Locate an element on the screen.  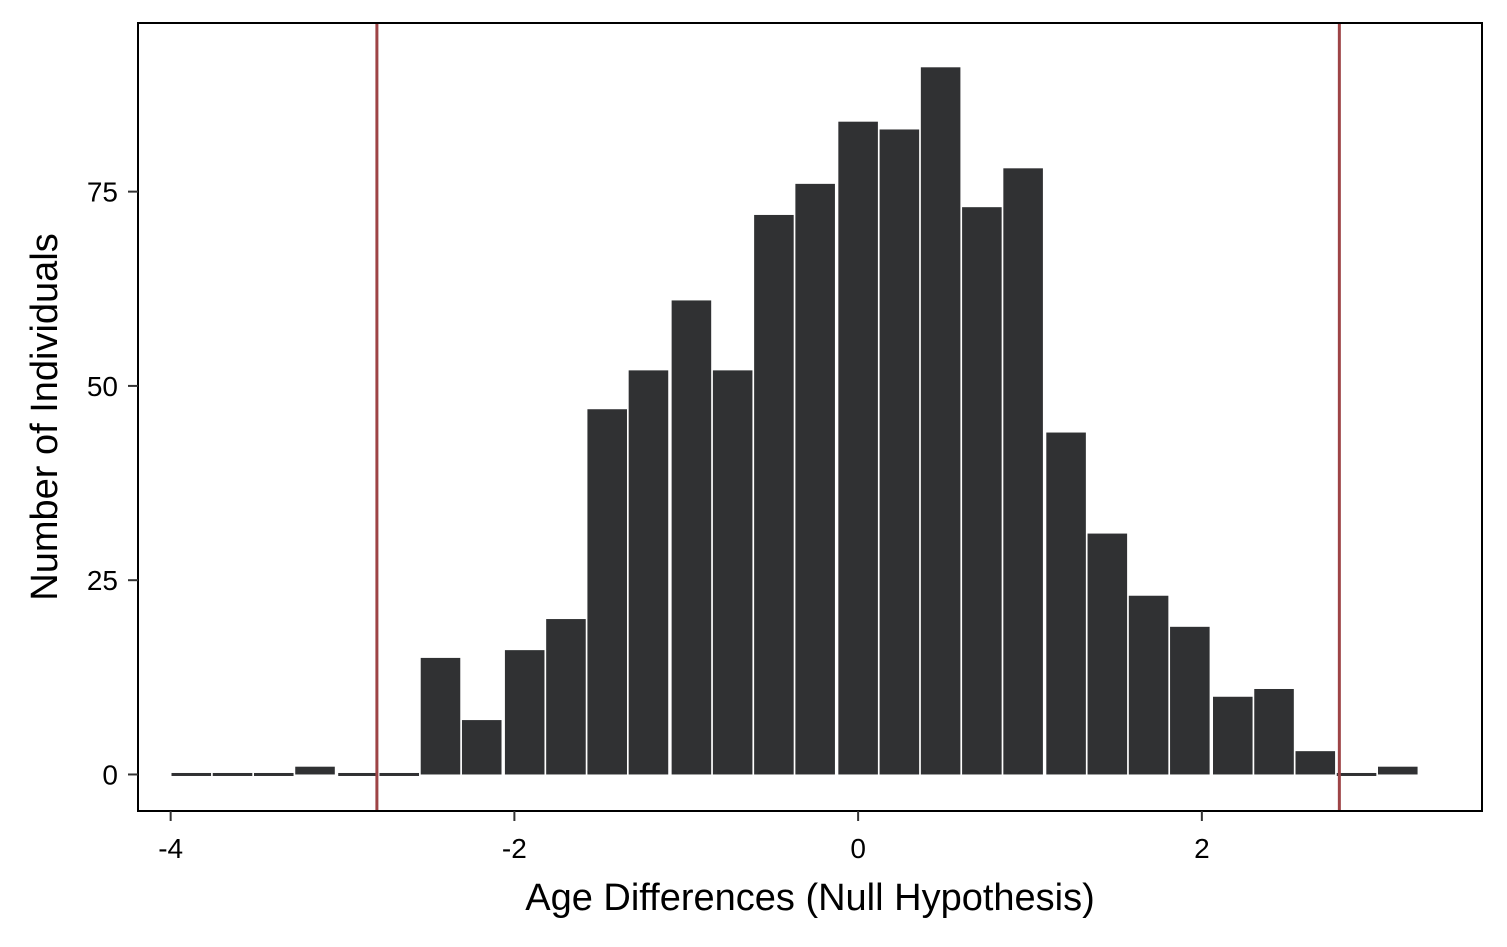
x-tick-label: -2 is located at coordinates (514, 848).